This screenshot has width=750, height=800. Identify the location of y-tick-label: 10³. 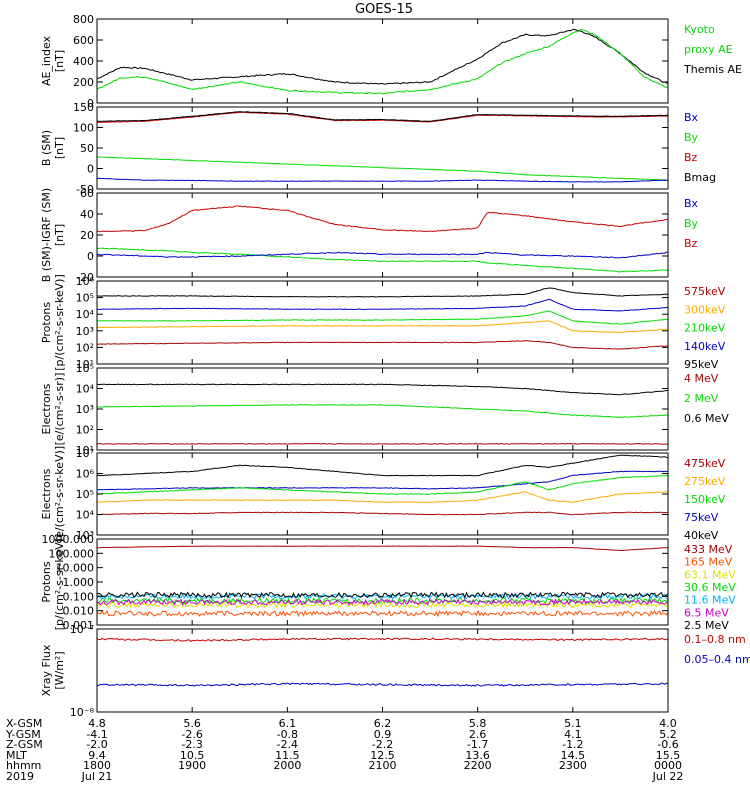
(85, 331).